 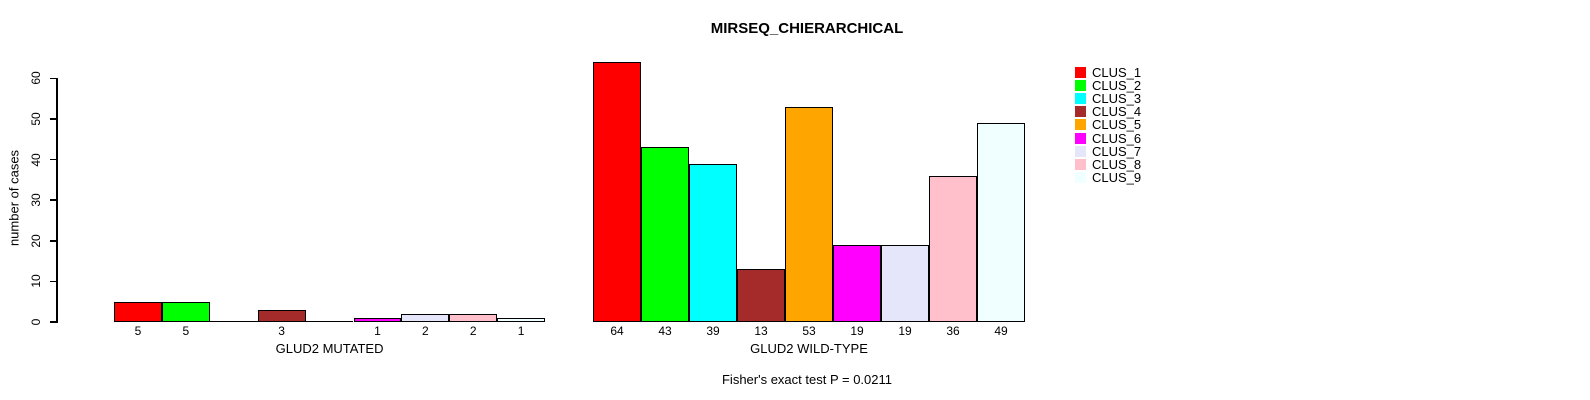 I want to click on chart-title: MIRSEQ_CHIERARCHICAL, so click(x=807, y=28).